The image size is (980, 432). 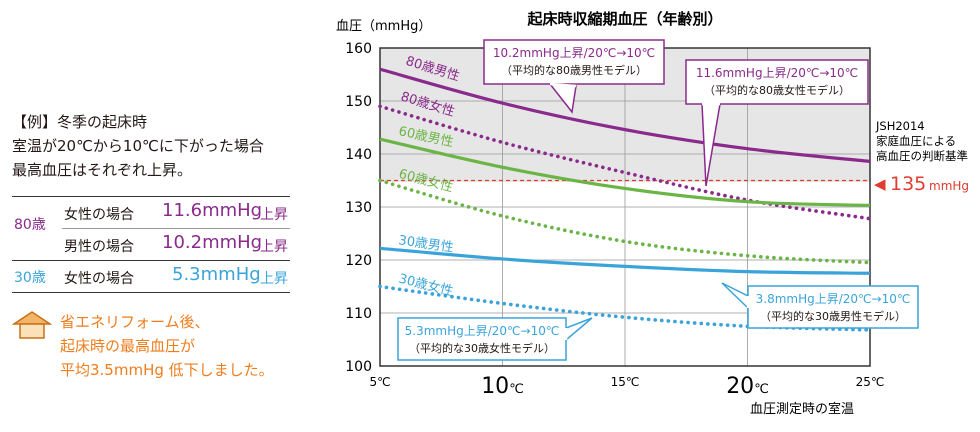 What do you see at coordinates (777, 123) in the screenshot?
I see `callout-box: 11.6mmHg上昇/20℃→10℃ （平均的な80歳女性モデル）` at bounding box center [777, 123].